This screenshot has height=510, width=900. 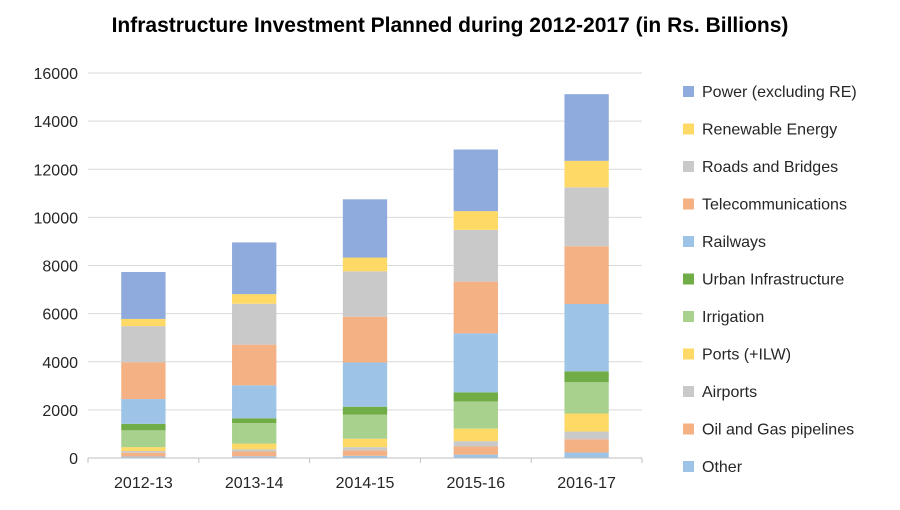 What do you see at coordinates (734, 242) in the screenshot?
I see `legend-label: Railways` at bounding box center [734, 242].